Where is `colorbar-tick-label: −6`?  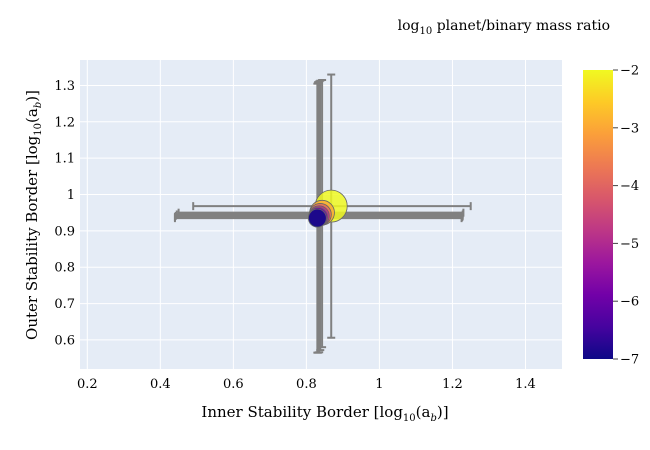
colorbar-tick-label: −6 is located at coordinates (629, 302).